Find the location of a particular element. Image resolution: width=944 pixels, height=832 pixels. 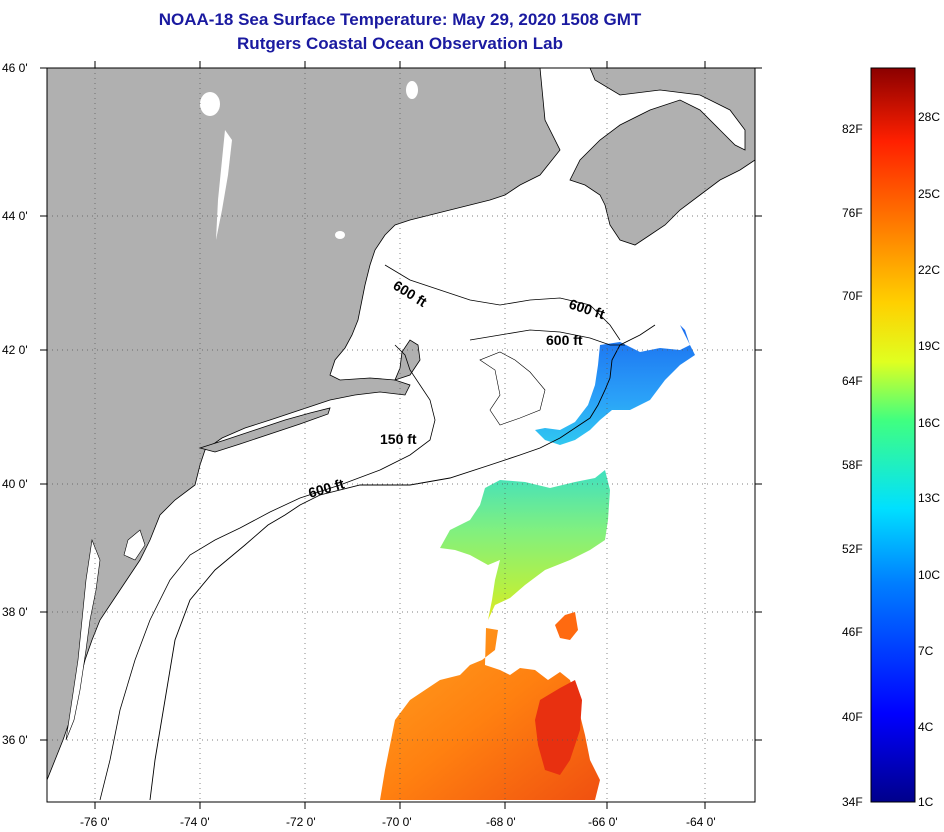

lat-label: 40 0' is located at coordinates (15, 484).